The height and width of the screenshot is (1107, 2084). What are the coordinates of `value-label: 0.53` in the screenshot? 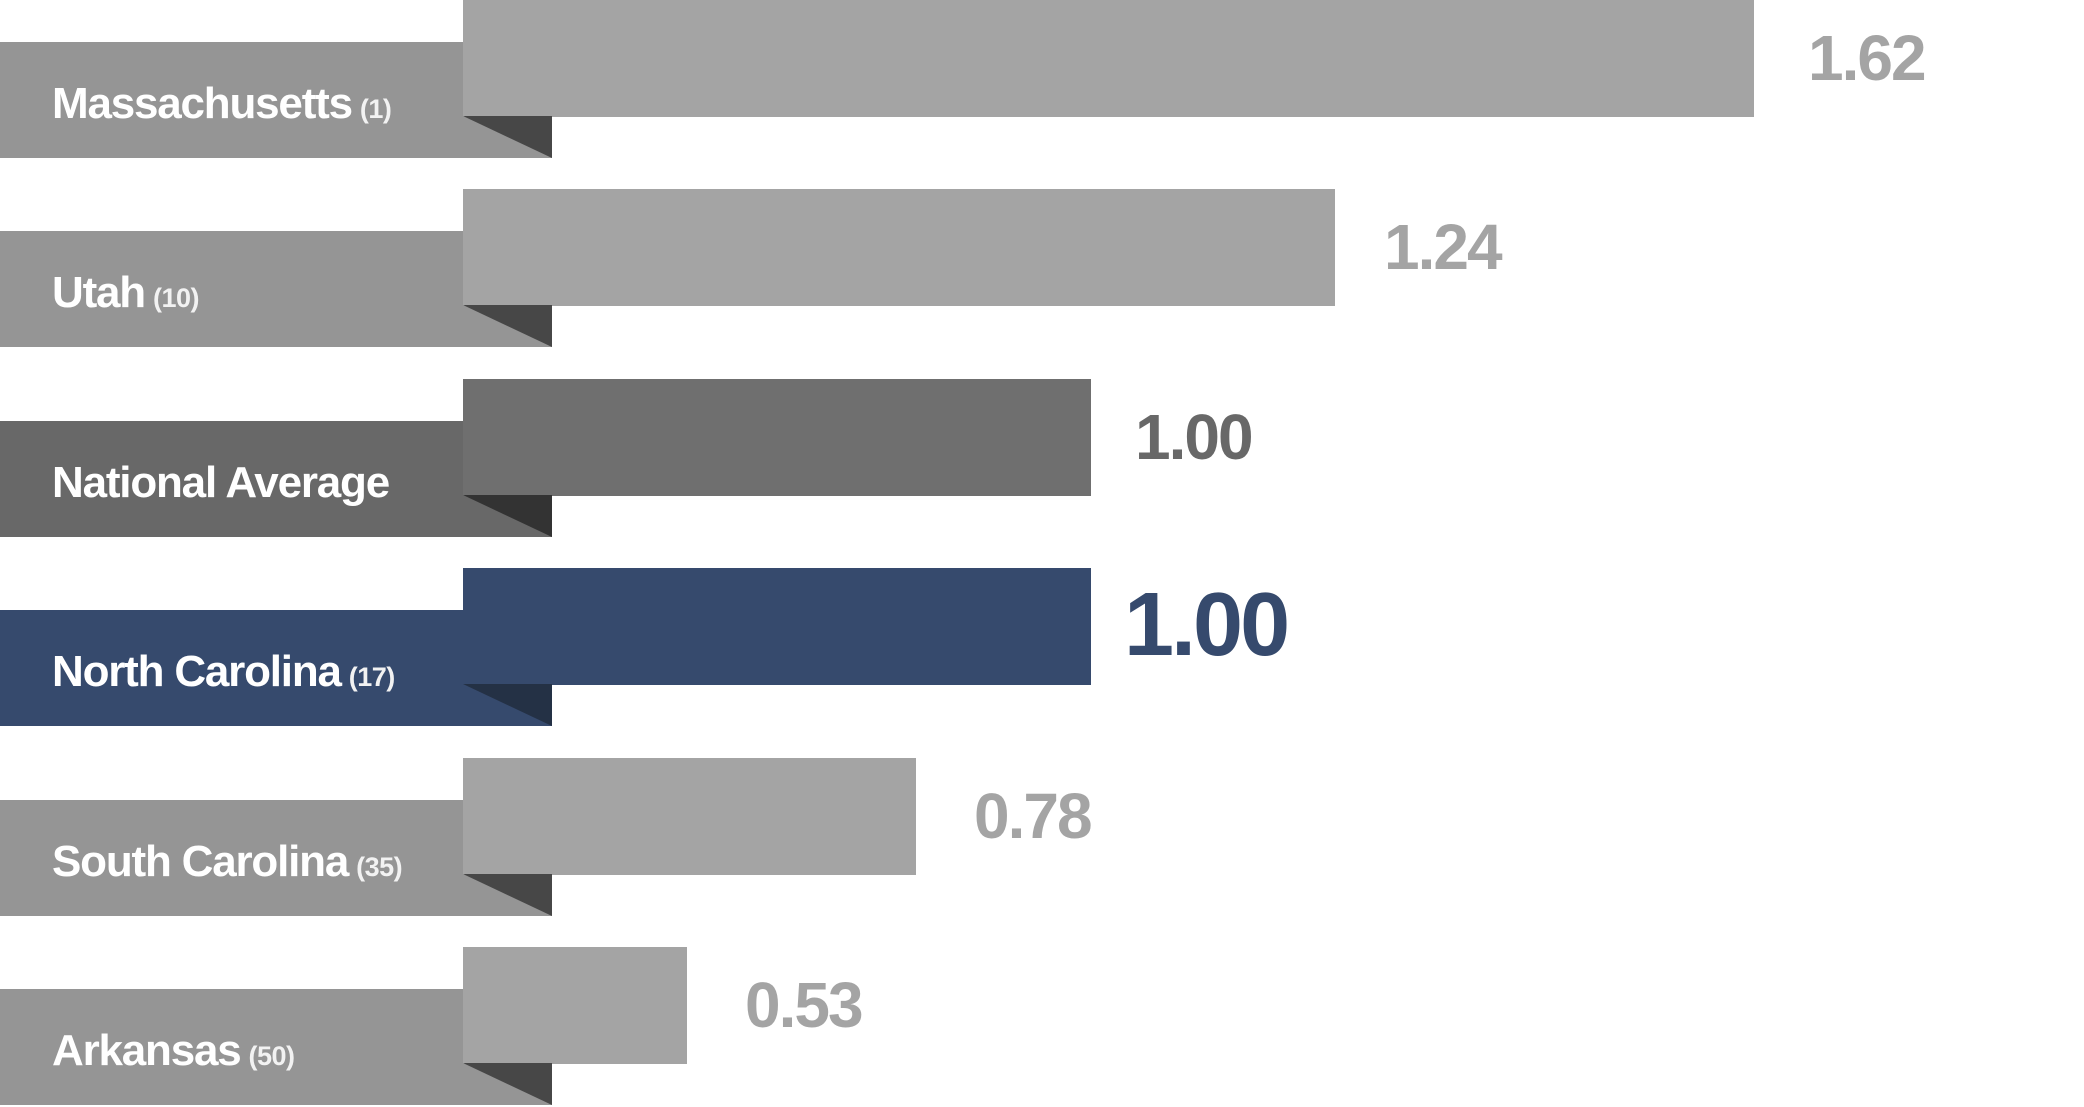 It's located at (804, 1005).